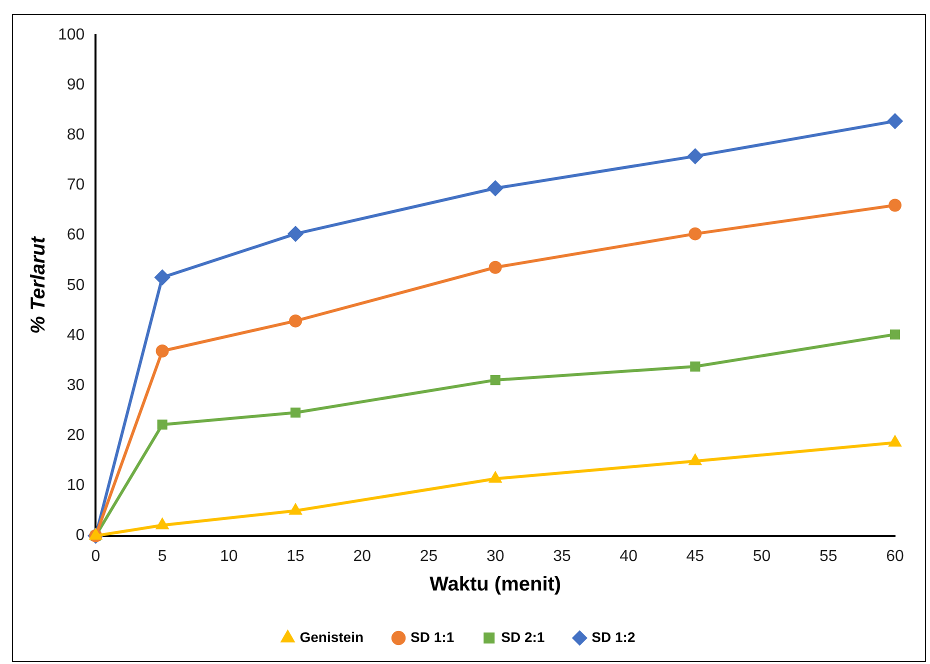 This screenshot has height=664, width=930. I want to click on x-tick-label: 20, so click(362, 556).